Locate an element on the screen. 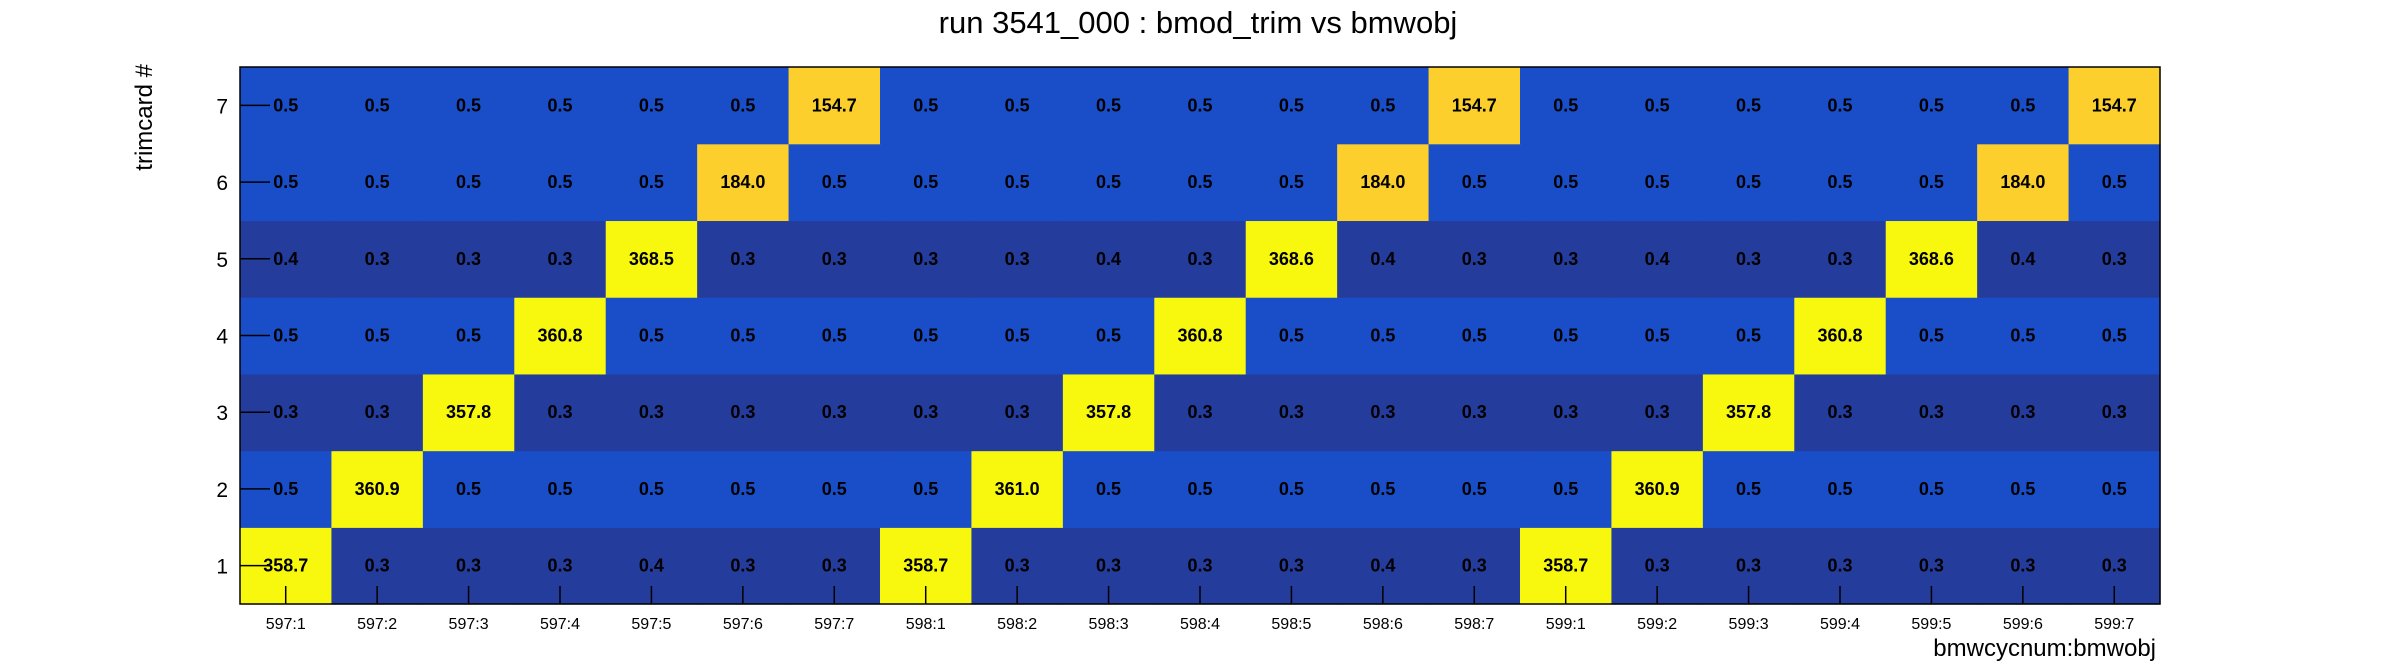  heatmap-cell-label: 357.8 is located at coordinates (1748, 412).